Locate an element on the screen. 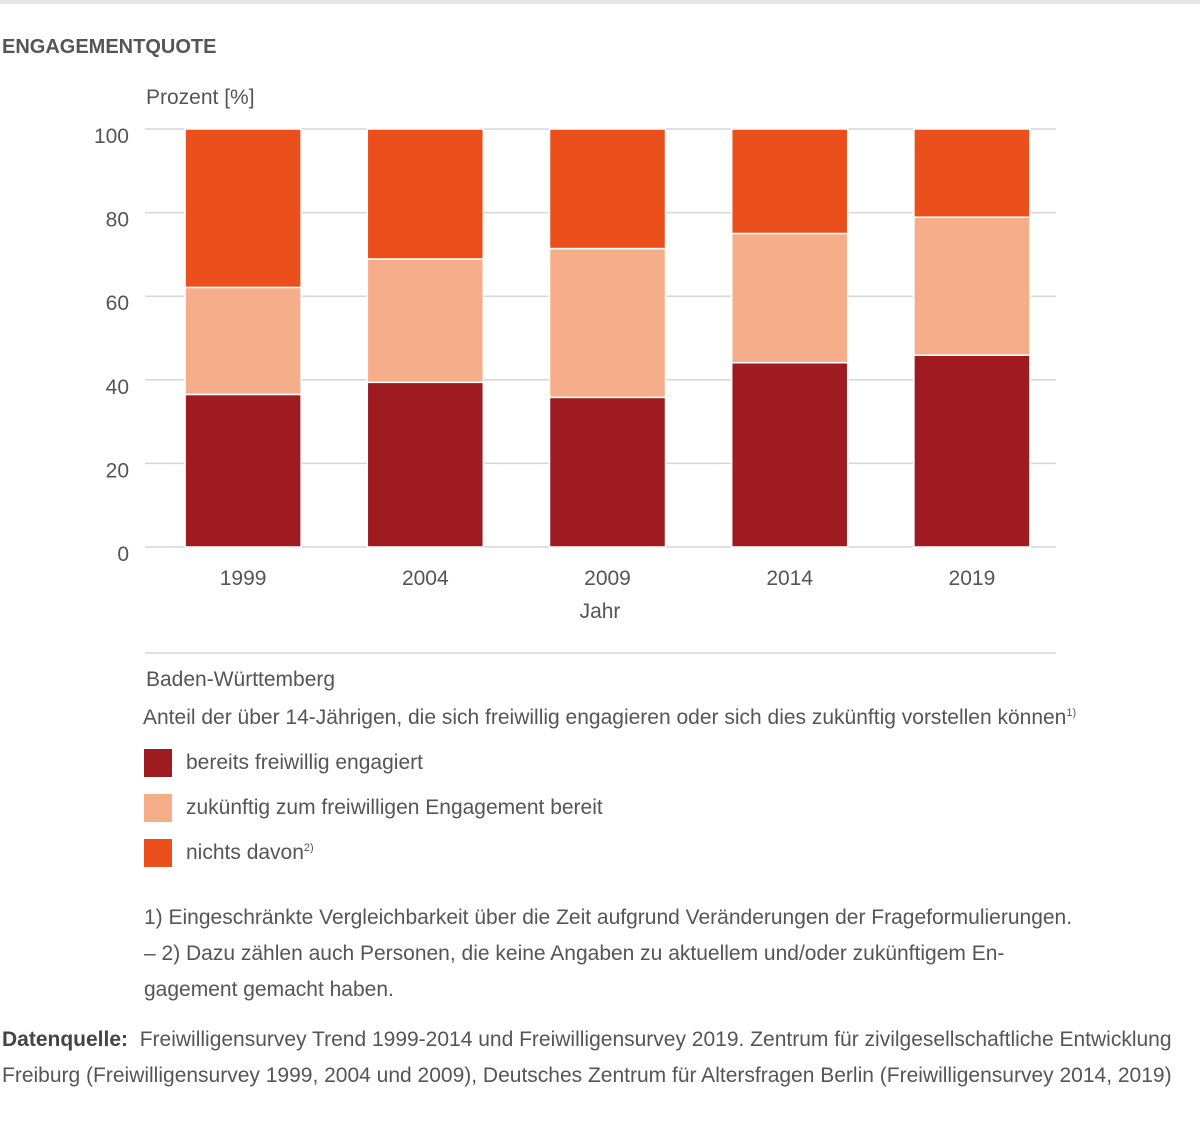 The image size is (1200, 1122). x-tick-label: 2004 is located at coordinates (425, 578).